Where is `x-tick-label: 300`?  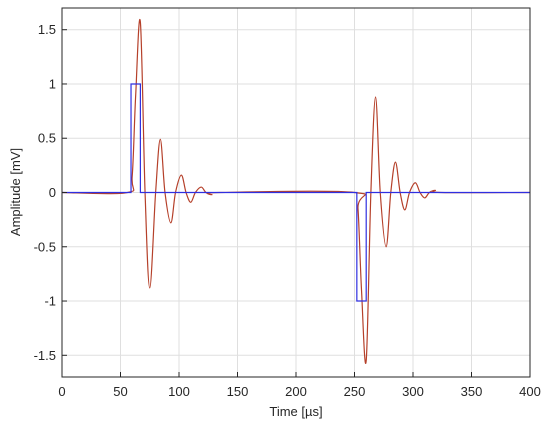
x-tick-label: 300 is located at coordinates (413, 391).